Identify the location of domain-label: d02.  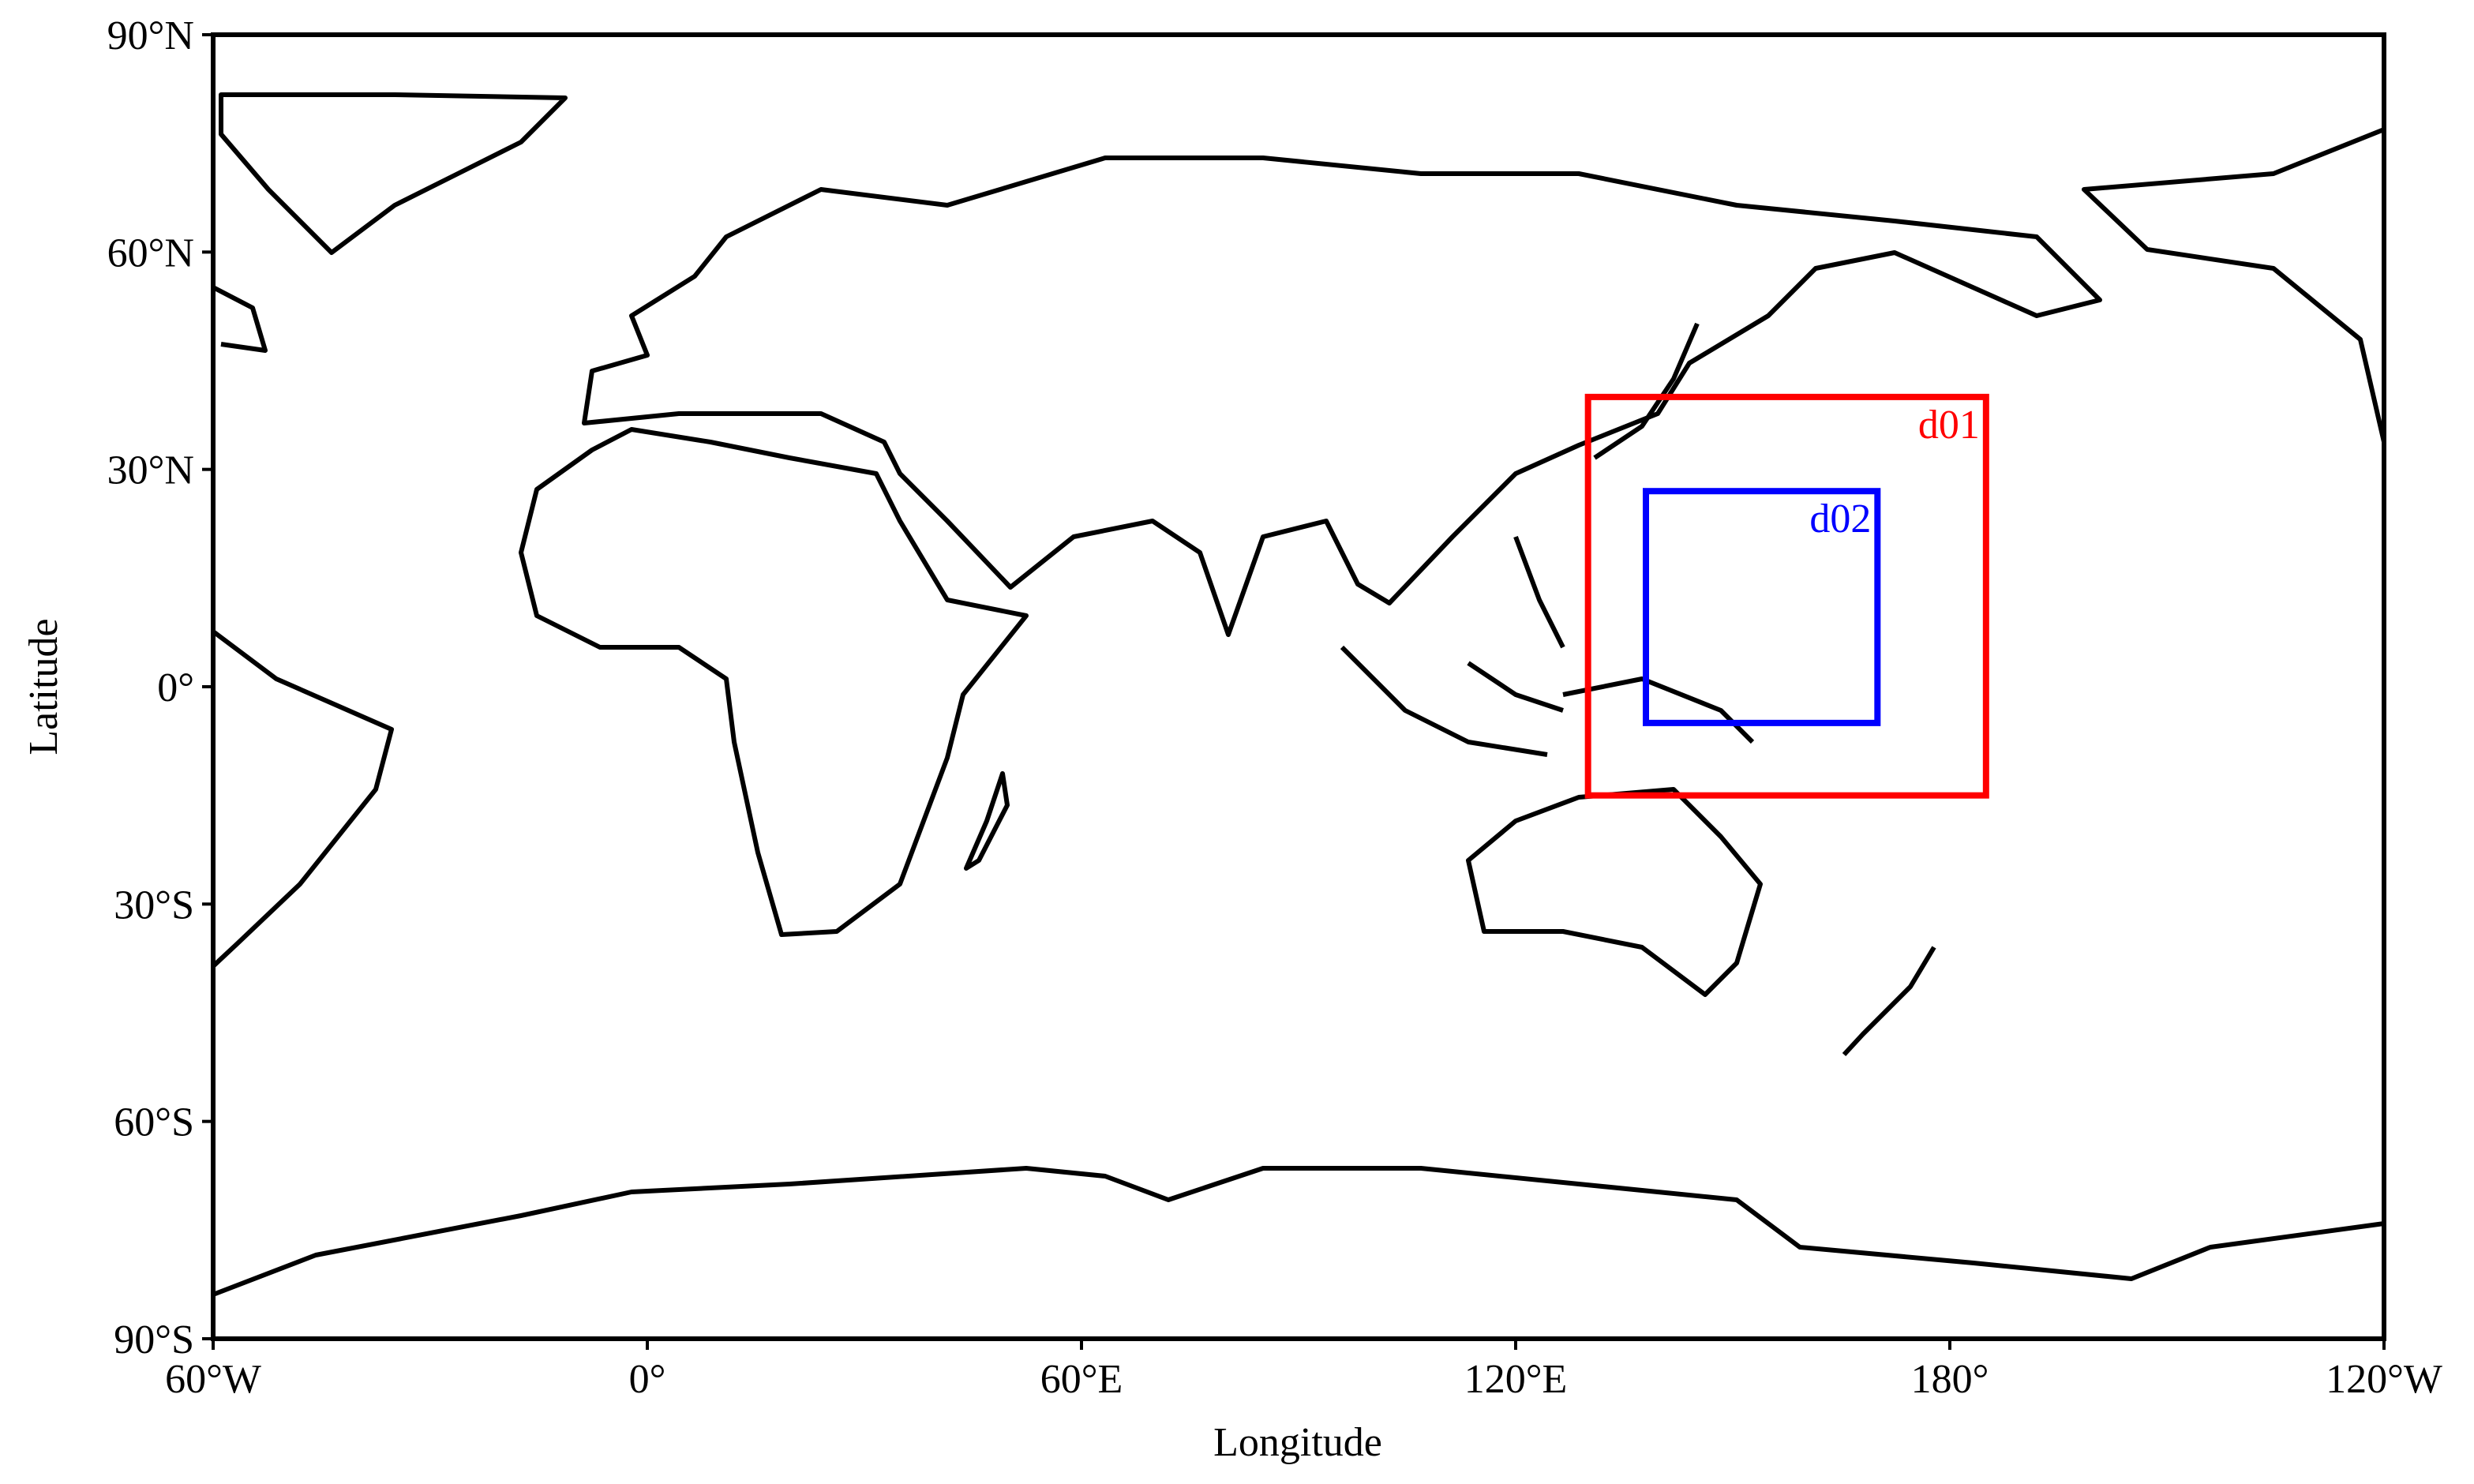
(1840, 519).